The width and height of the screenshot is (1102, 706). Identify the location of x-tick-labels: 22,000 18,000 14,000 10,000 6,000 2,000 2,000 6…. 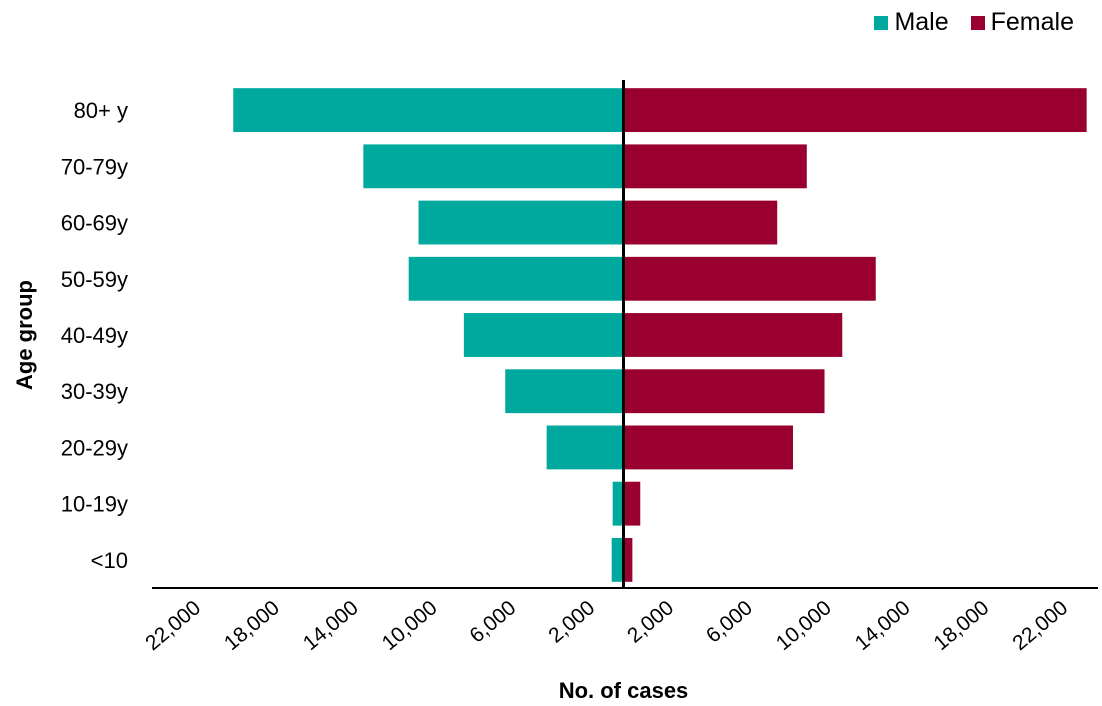
(606, 625).